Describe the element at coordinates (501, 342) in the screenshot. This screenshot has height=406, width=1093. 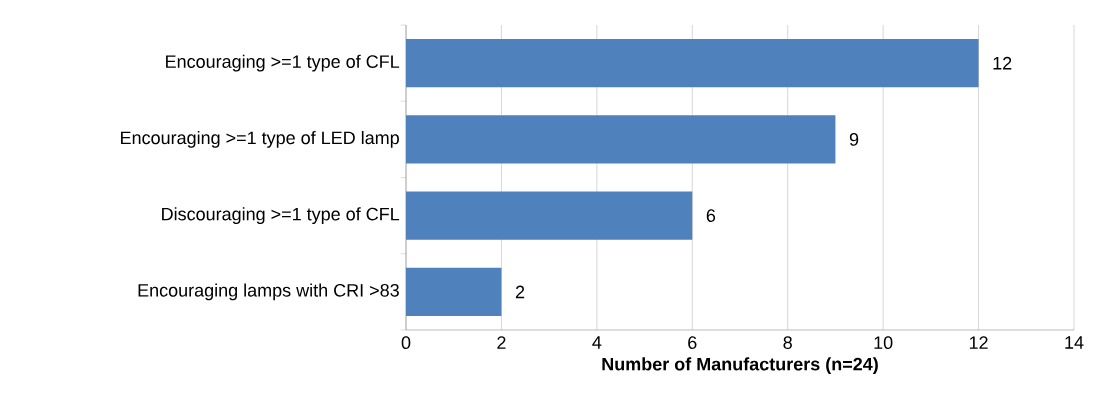
I see `x-tick-label: 2` at that location.